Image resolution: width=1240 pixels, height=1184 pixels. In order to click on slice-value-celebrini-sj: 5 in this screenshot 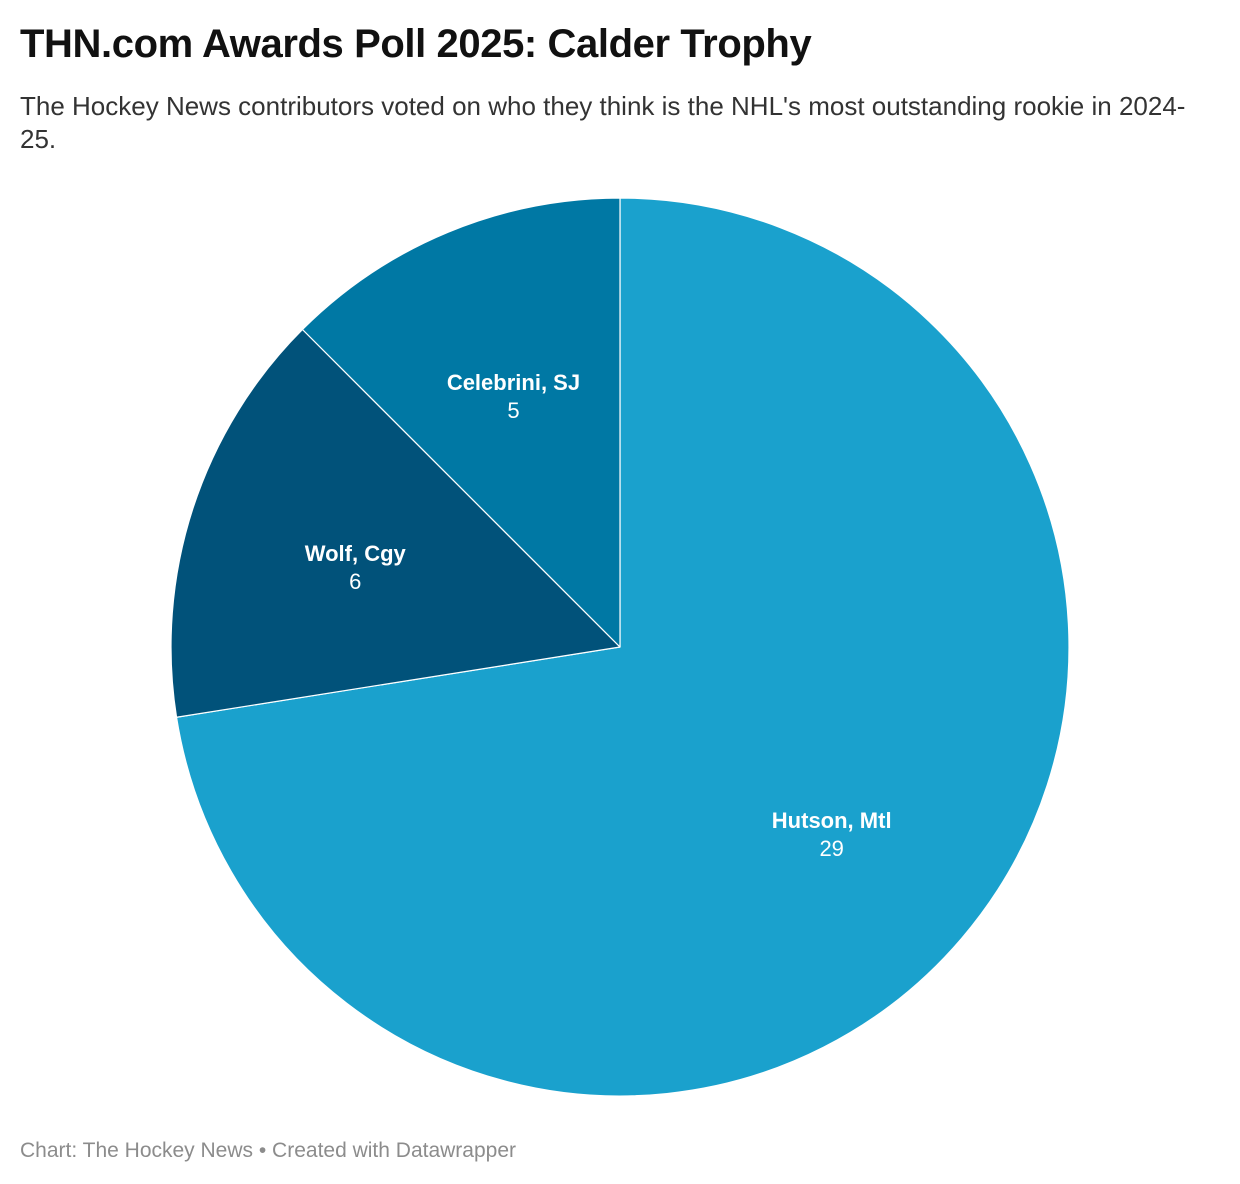, I will do `click(513, 410)`.